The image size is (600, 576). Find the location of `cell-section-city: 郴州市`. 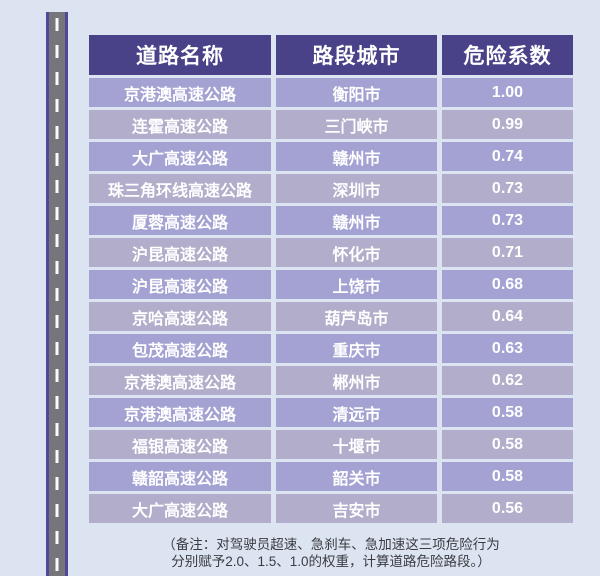

cell-section-city: 郴州市 is located at coordinates (356, 380).